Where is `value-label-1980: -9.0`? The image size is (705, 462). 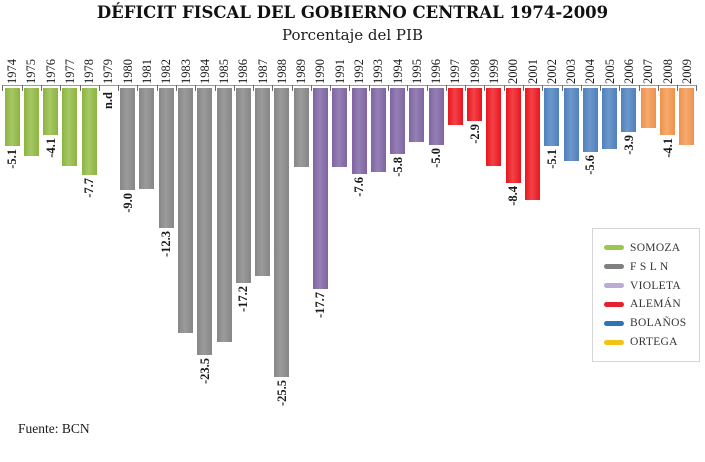
value-label-1980: -9.0 is located at coordinates (127, 203).